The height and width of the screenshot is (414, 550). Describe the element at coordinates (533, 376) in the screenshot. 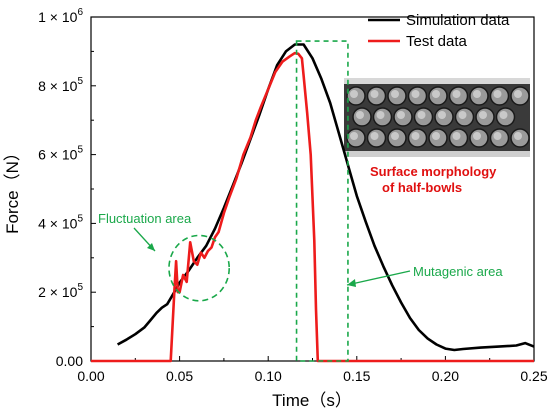

I see `x-tick-label: 0.25` at that location.